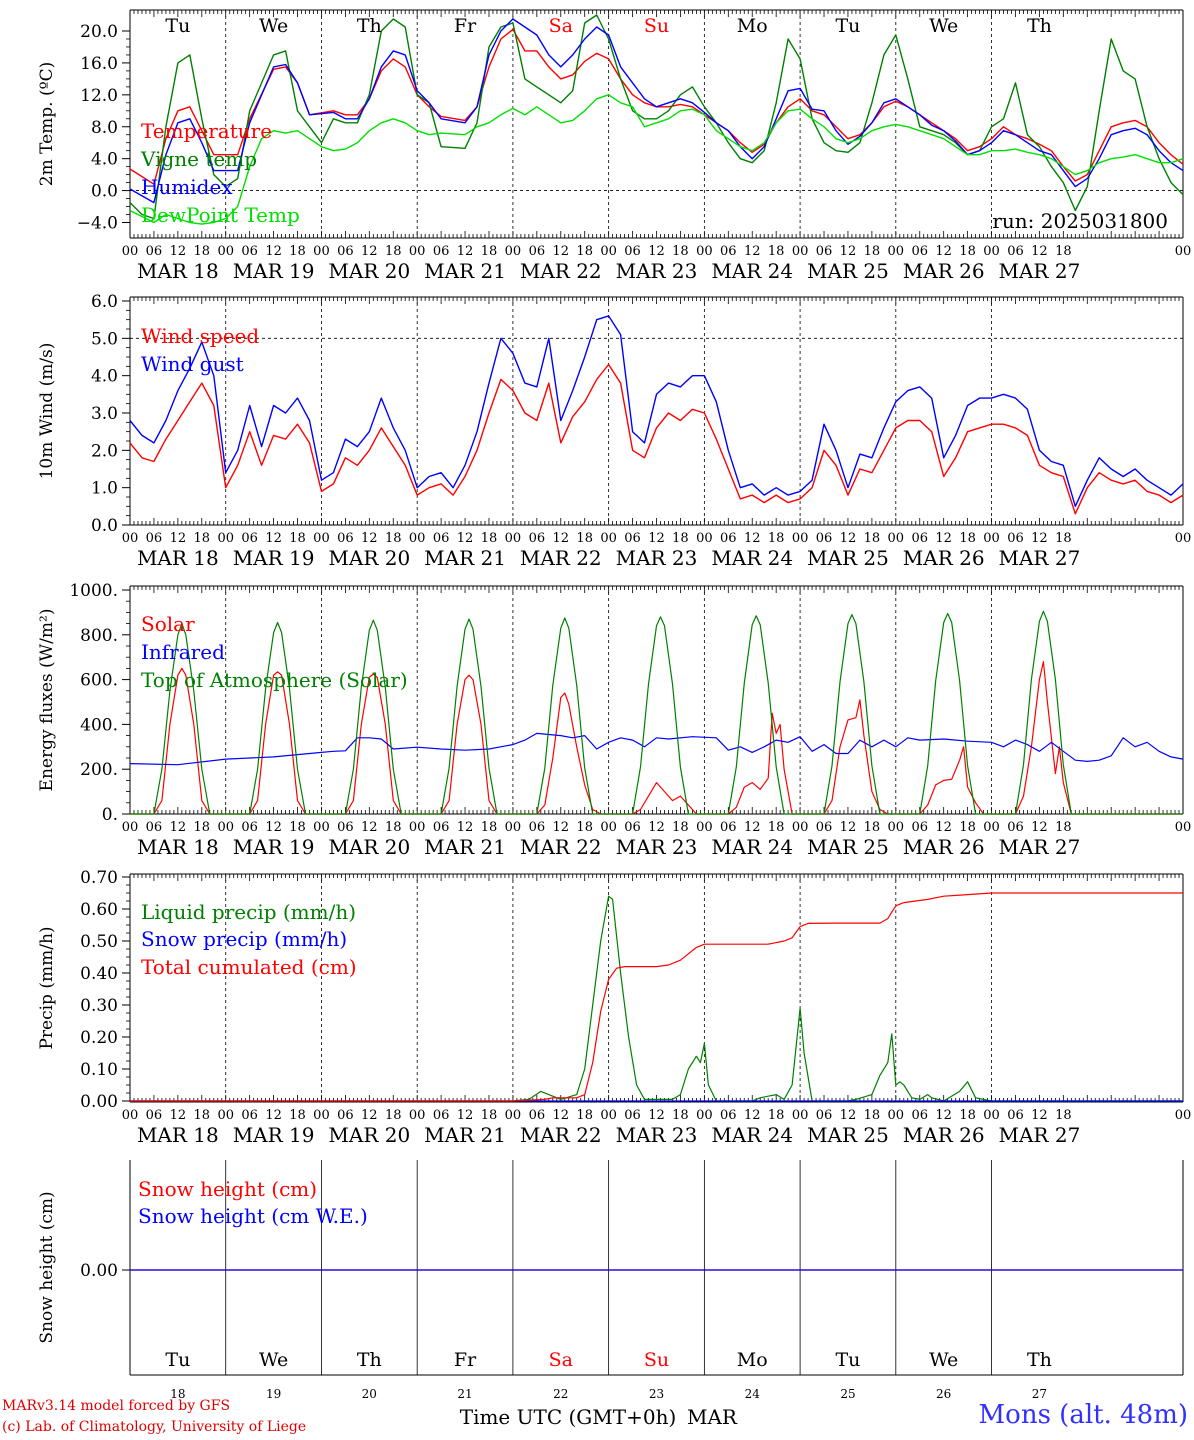 The width and height of the screenshot is (1194, 1440). I want to click on day-number: 21, so click(464, 1394).